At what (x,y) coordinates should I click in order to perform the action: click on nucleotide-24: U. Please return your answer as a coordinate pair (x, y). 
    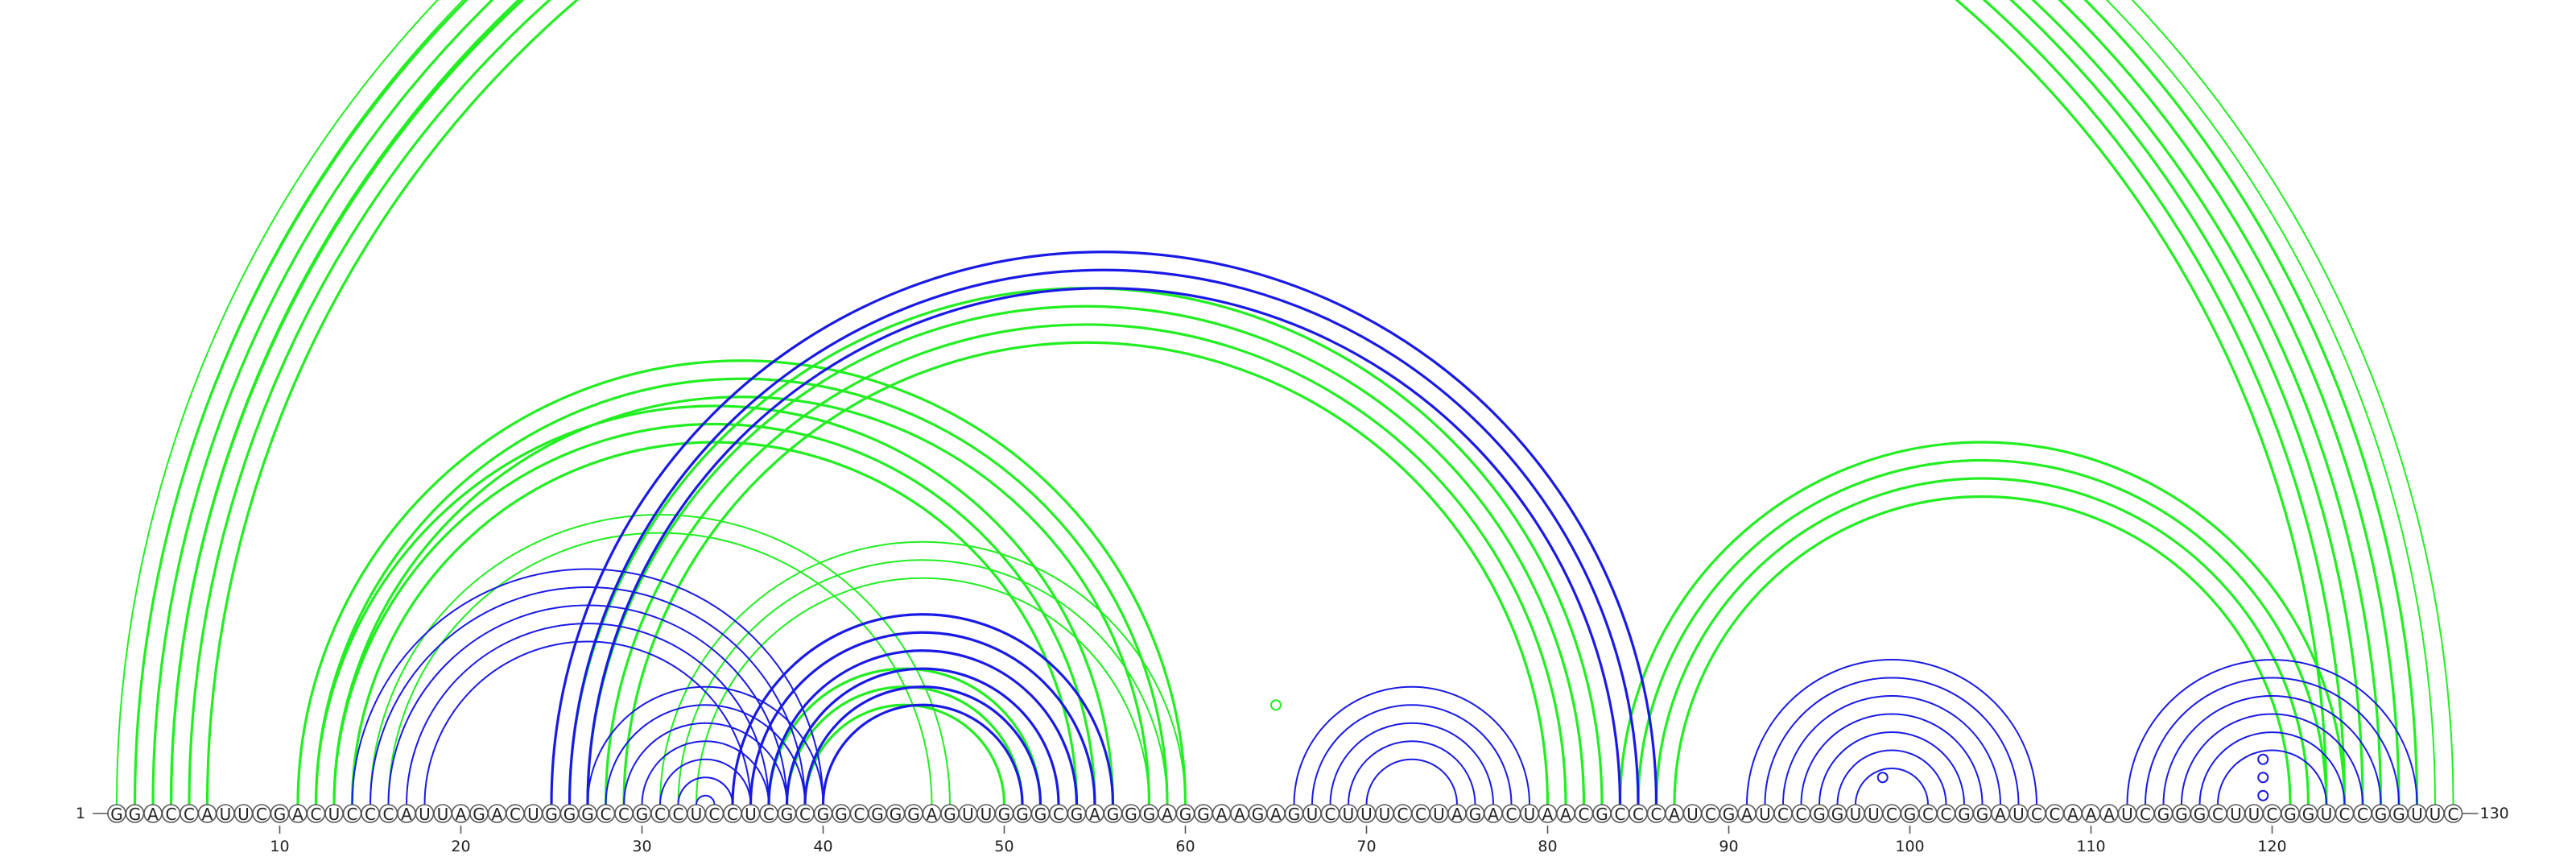
    Looking at the image, I should click on (533, 814).